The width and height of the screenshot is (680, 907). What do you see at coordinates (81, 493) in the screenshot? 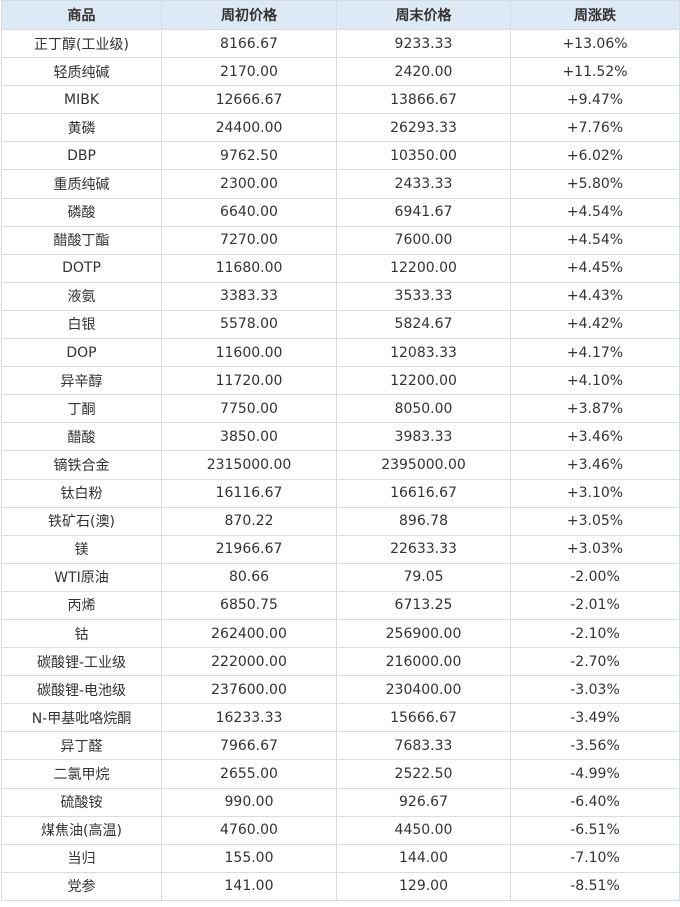
I see `commodity-name-cell: 钛白粉` at bounding box center [81, 493].